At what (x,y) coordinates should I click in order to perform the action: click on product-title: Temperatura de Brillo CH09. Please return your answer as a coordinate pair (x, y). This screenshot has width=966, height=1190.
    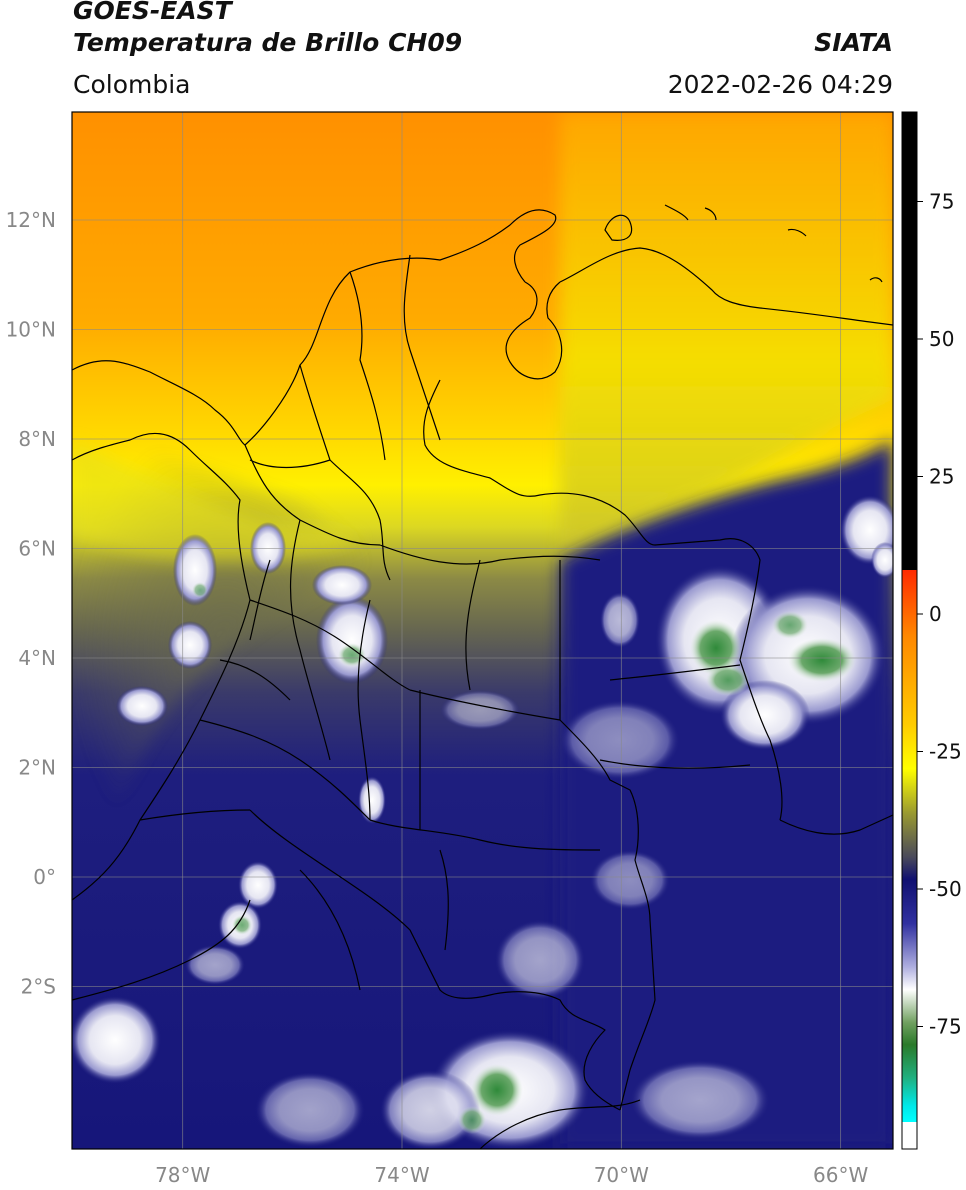
    Looking at the image, I should click on (268, 42).